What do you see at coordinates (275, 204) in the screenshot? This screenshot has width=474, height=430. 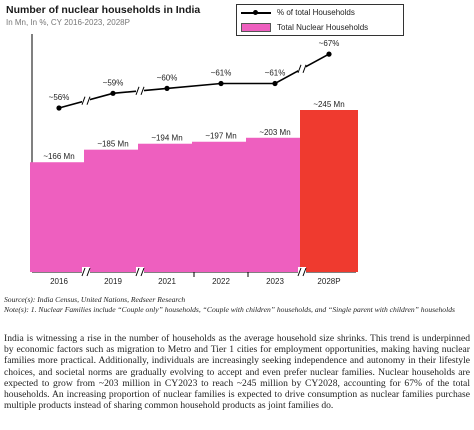 I see `bar-2023` at bounding box center [275, 204].